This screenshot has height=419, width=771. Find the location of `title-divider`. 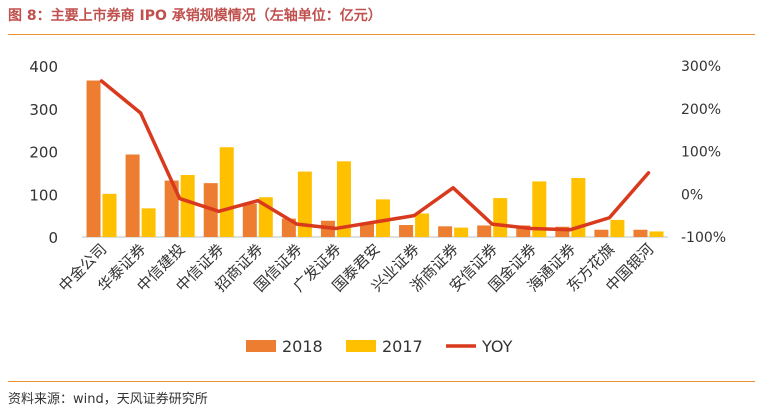

title-divider is located at coordinates (381, 34).